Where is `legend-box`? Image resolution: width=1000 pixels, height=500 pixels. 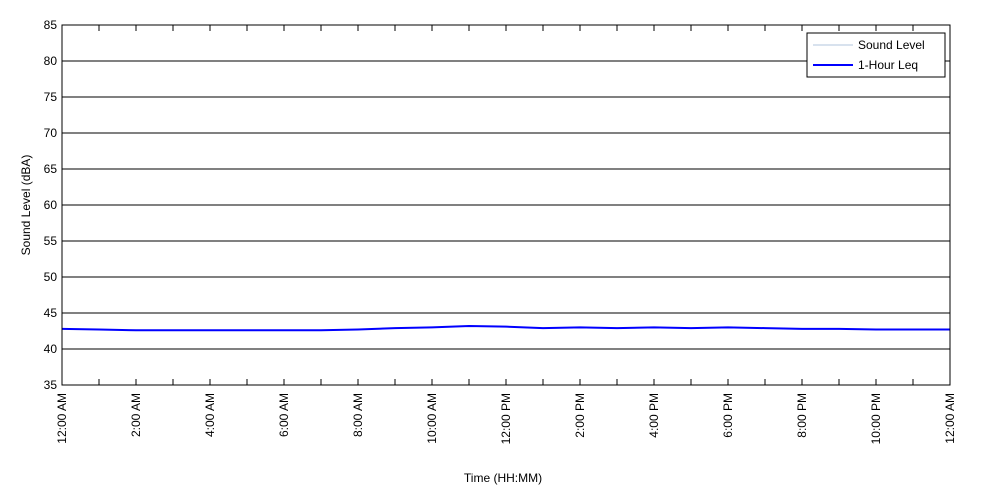 legend-box is located at coordinates (876, 55).